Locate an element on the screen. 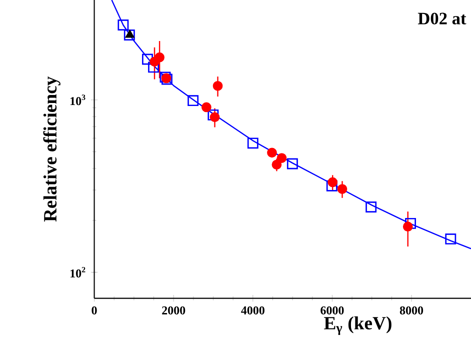  x-axis-title: E$_{γ}$ (keV) is located at coordinates (358, 325).